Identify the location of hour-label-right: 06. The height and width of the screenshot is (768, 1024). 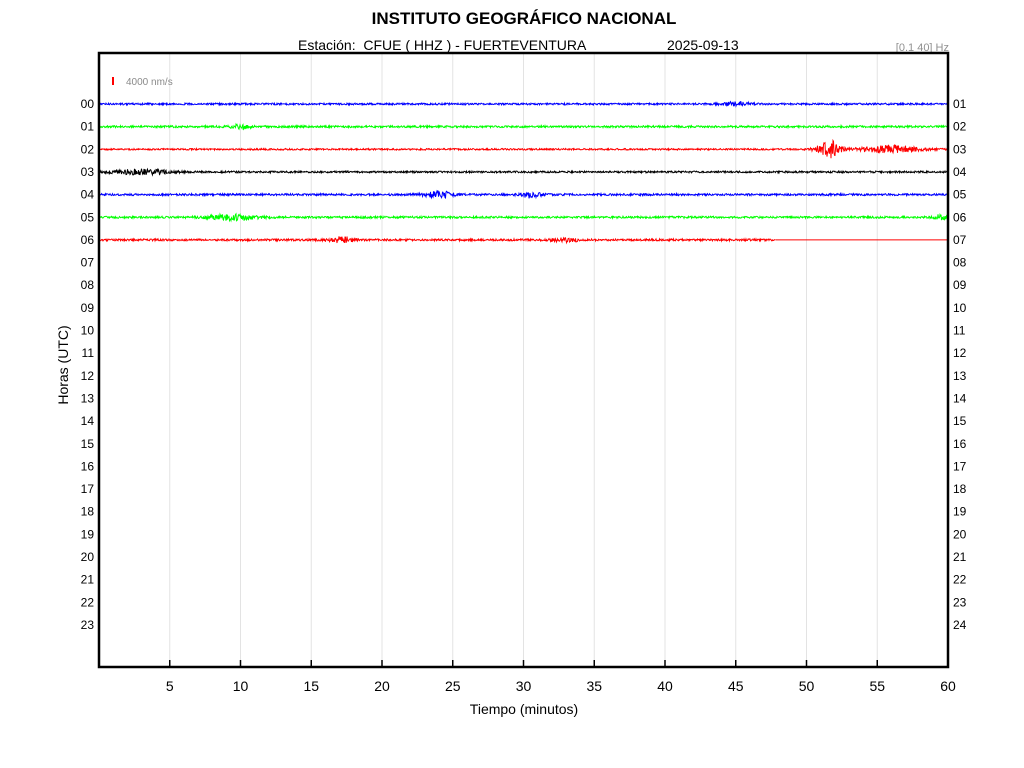
(960, 217).